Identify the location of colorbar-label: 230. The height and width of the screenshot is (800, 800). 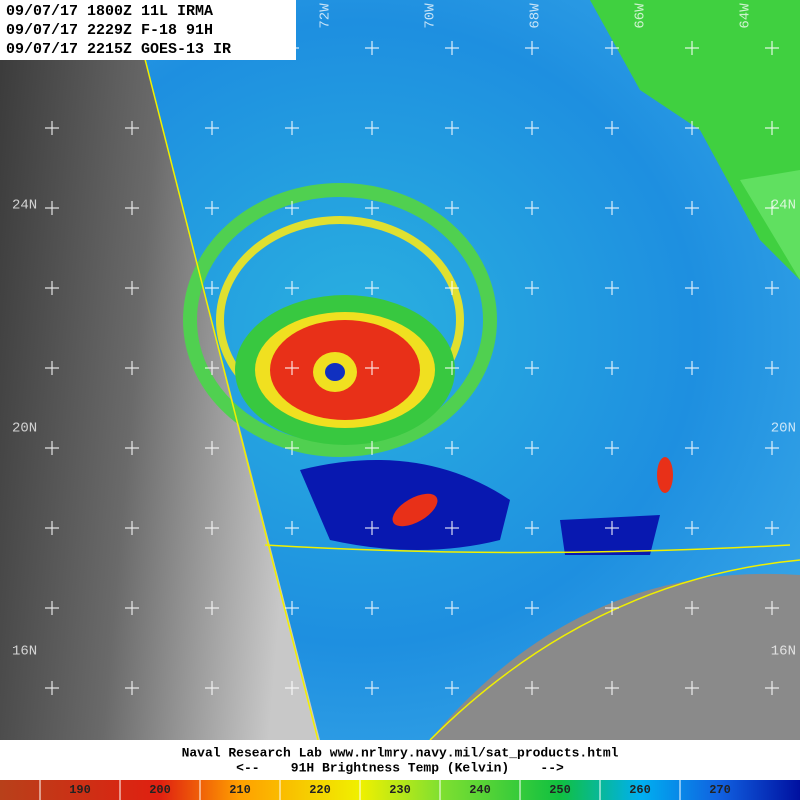
(400, 790).